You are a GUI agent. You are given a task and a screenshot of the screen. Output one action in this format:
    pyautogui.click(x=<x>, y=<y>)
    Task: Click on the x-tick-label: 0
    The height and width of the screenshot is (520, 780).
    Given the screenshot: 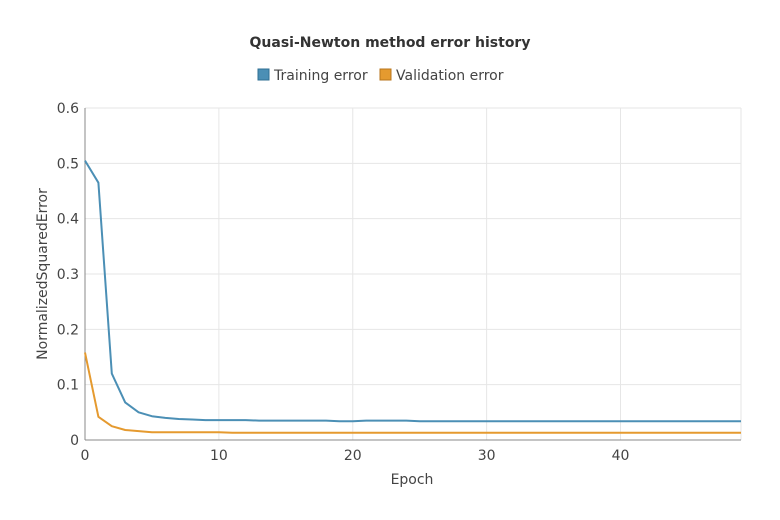 What is the action you would take?
    pyautogui.click(x=85, y=456)
    